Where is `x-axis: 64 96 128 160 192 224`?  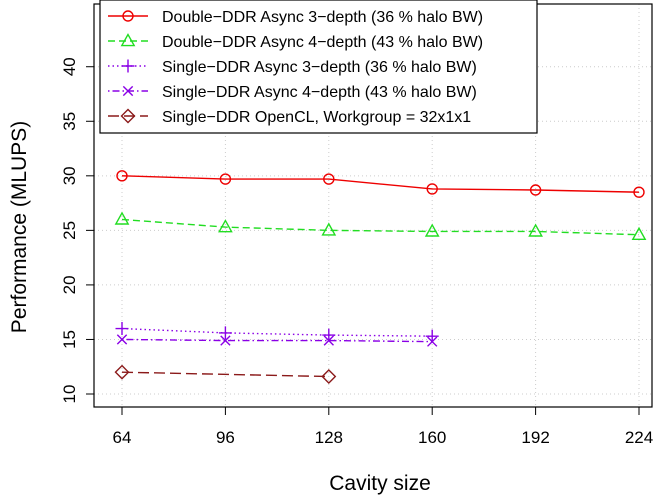 x-axis: 64 96 128 160 192 224 is located at coordinates (383, 427).